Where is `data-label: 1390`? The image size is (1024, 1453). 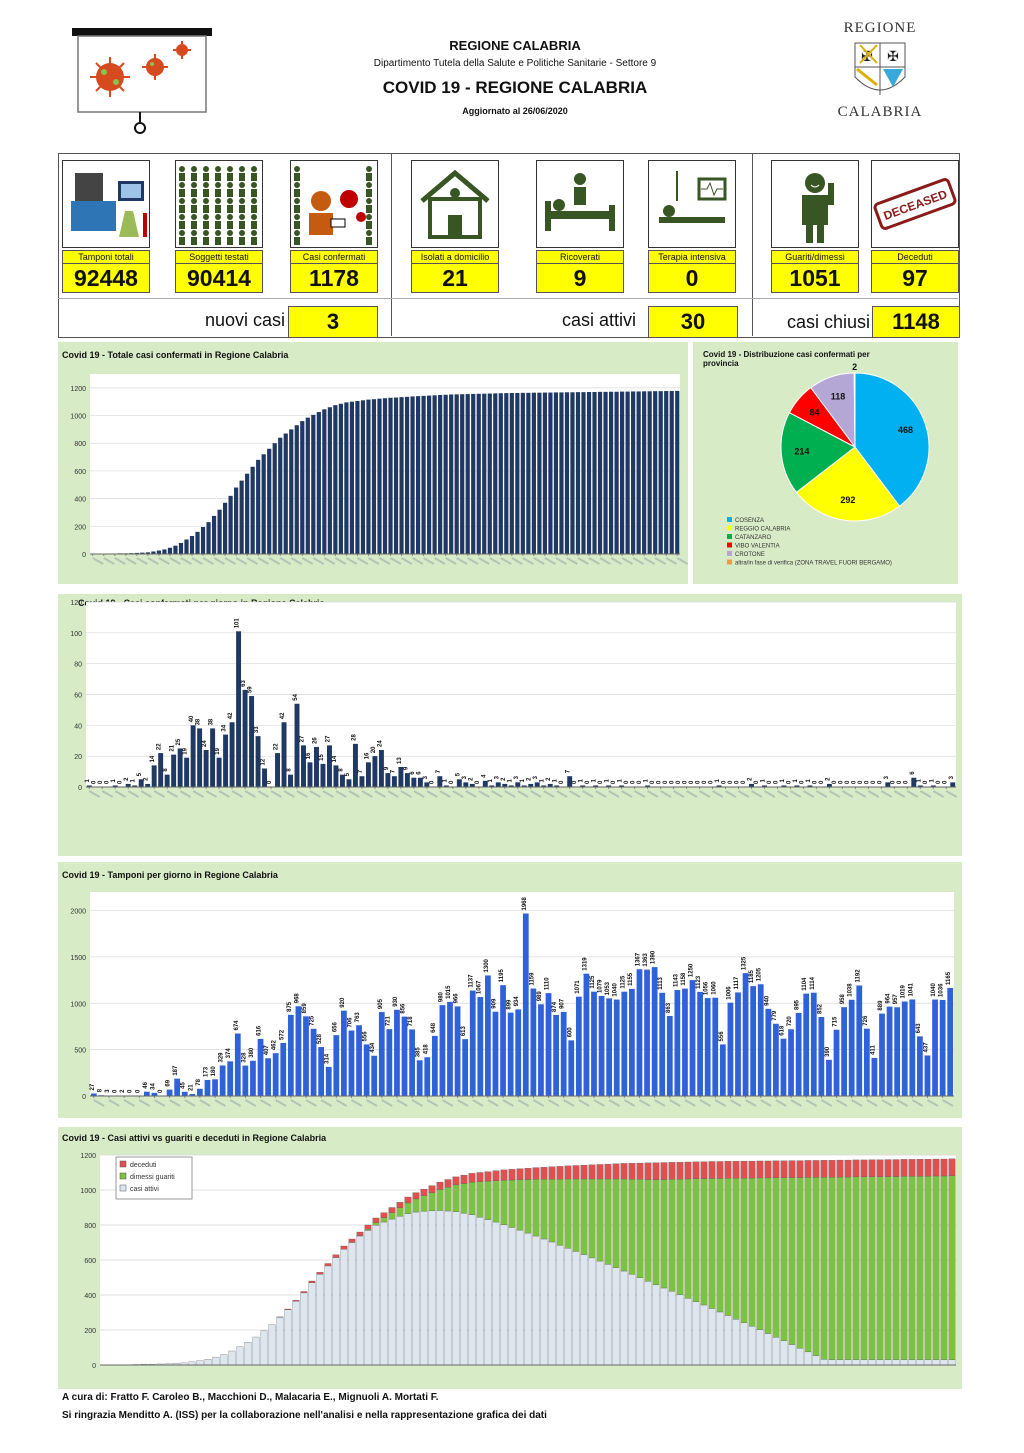 data-label: 1390 is located at coordinates (654, 957).